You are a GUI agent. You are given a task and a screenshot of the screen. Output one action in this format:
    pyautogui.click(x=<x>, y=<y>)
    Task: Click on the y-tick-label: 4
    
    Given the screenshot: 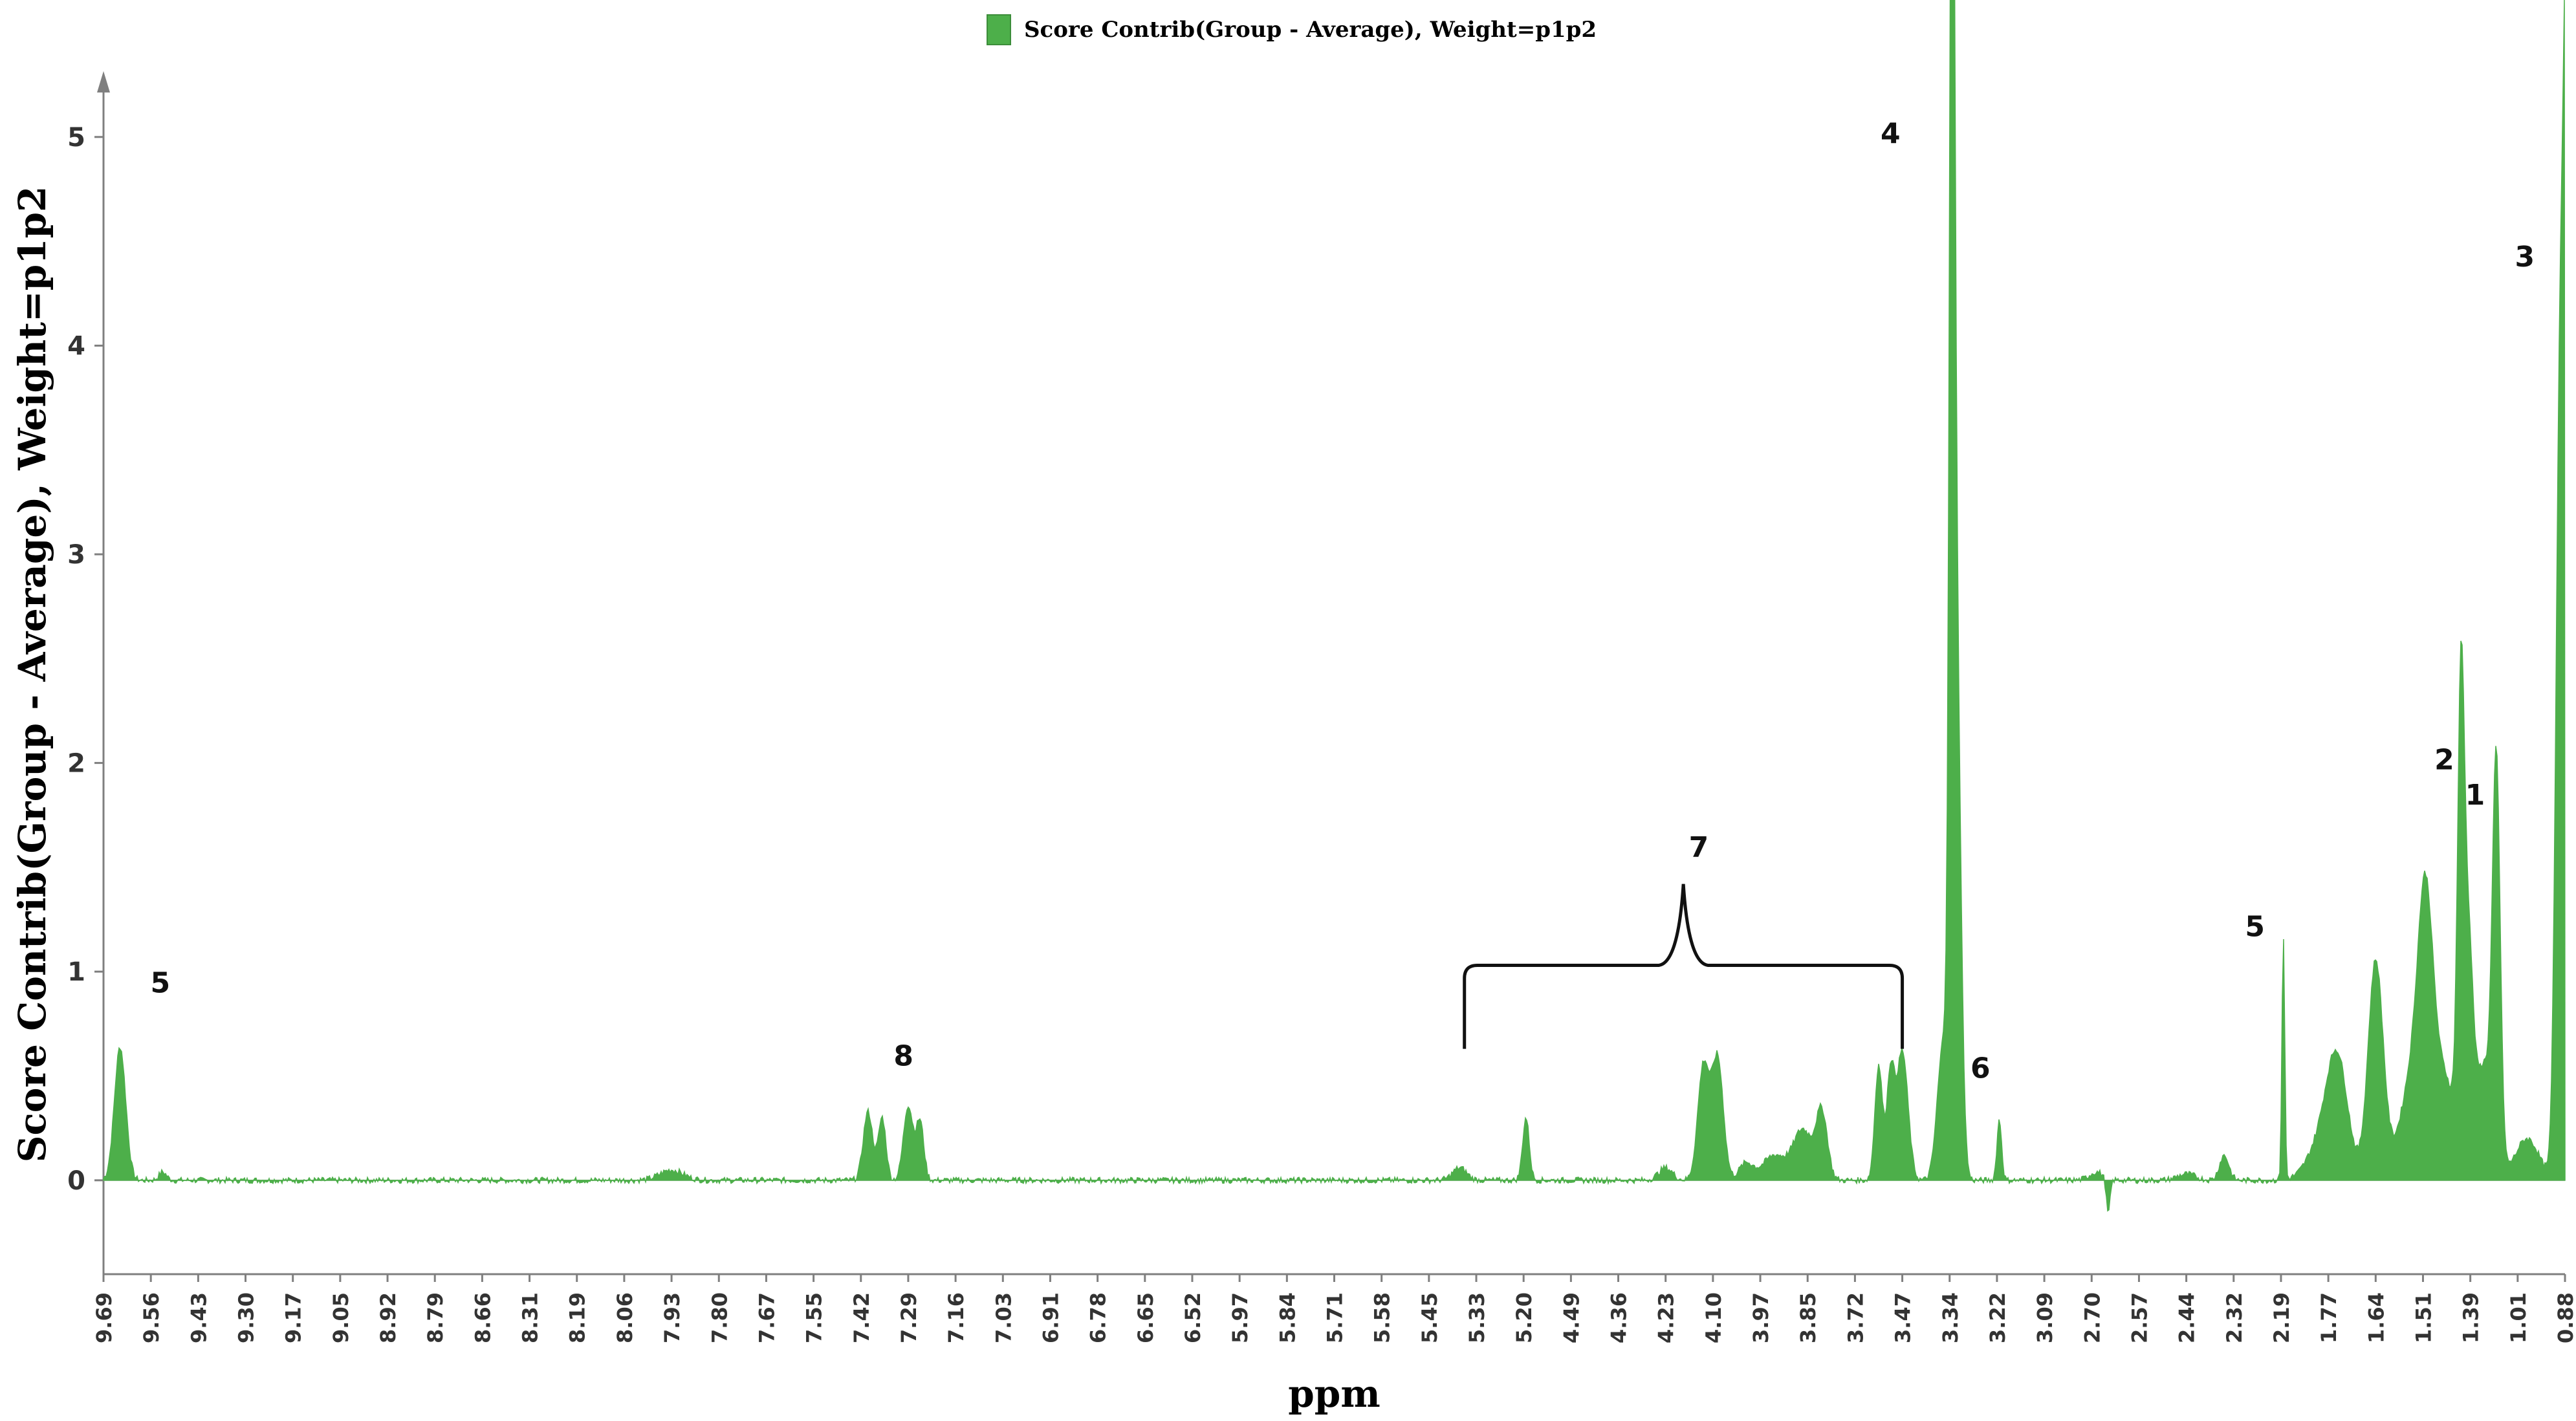 What is the action you would take?
    pyautogui.click(x=76, y=346)
    